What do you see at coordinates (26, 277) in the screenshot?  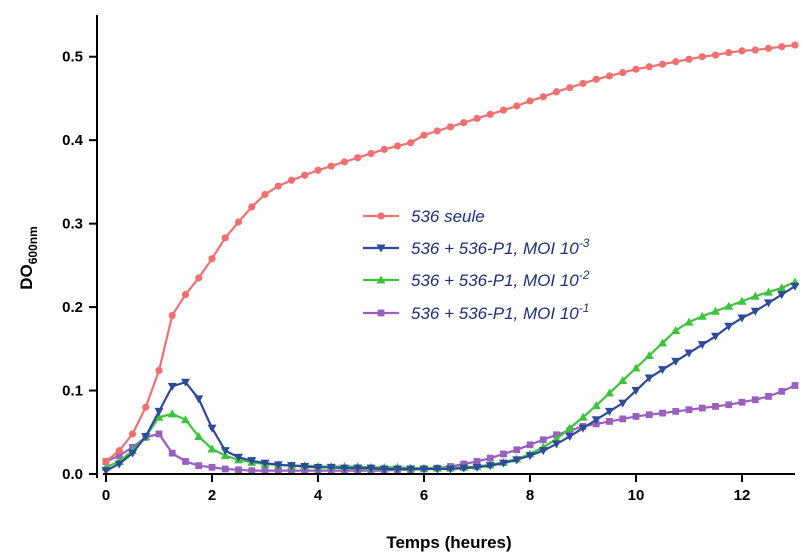 I see `y-axis-title-main: DO` at bounding box center [26, 277].